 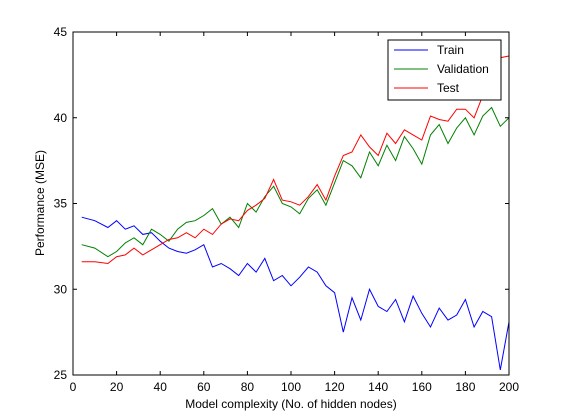 I want to click on y-tick-label: 45, so click(x=61, y=32).